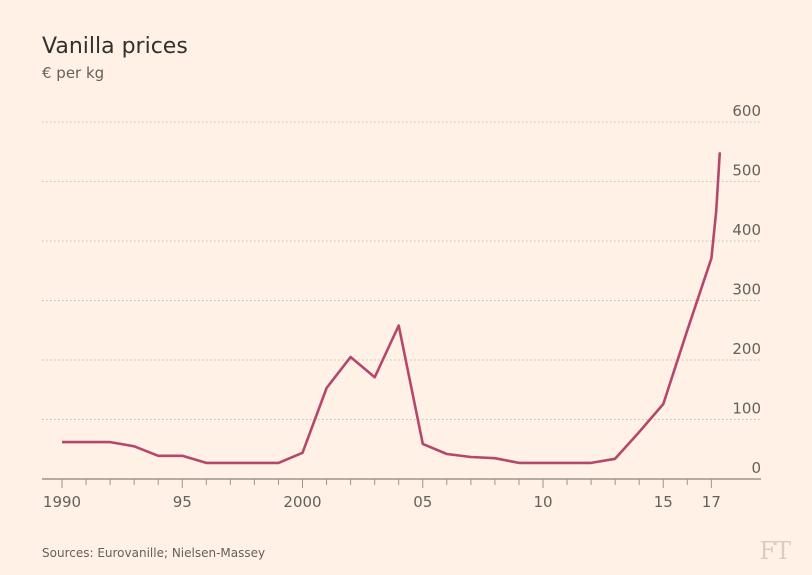 The width and height of the screenshot is (812, 575). Describe the element at coordinates (746, 349) in the screenshot. I see `y-tick-label: 200` at that location.